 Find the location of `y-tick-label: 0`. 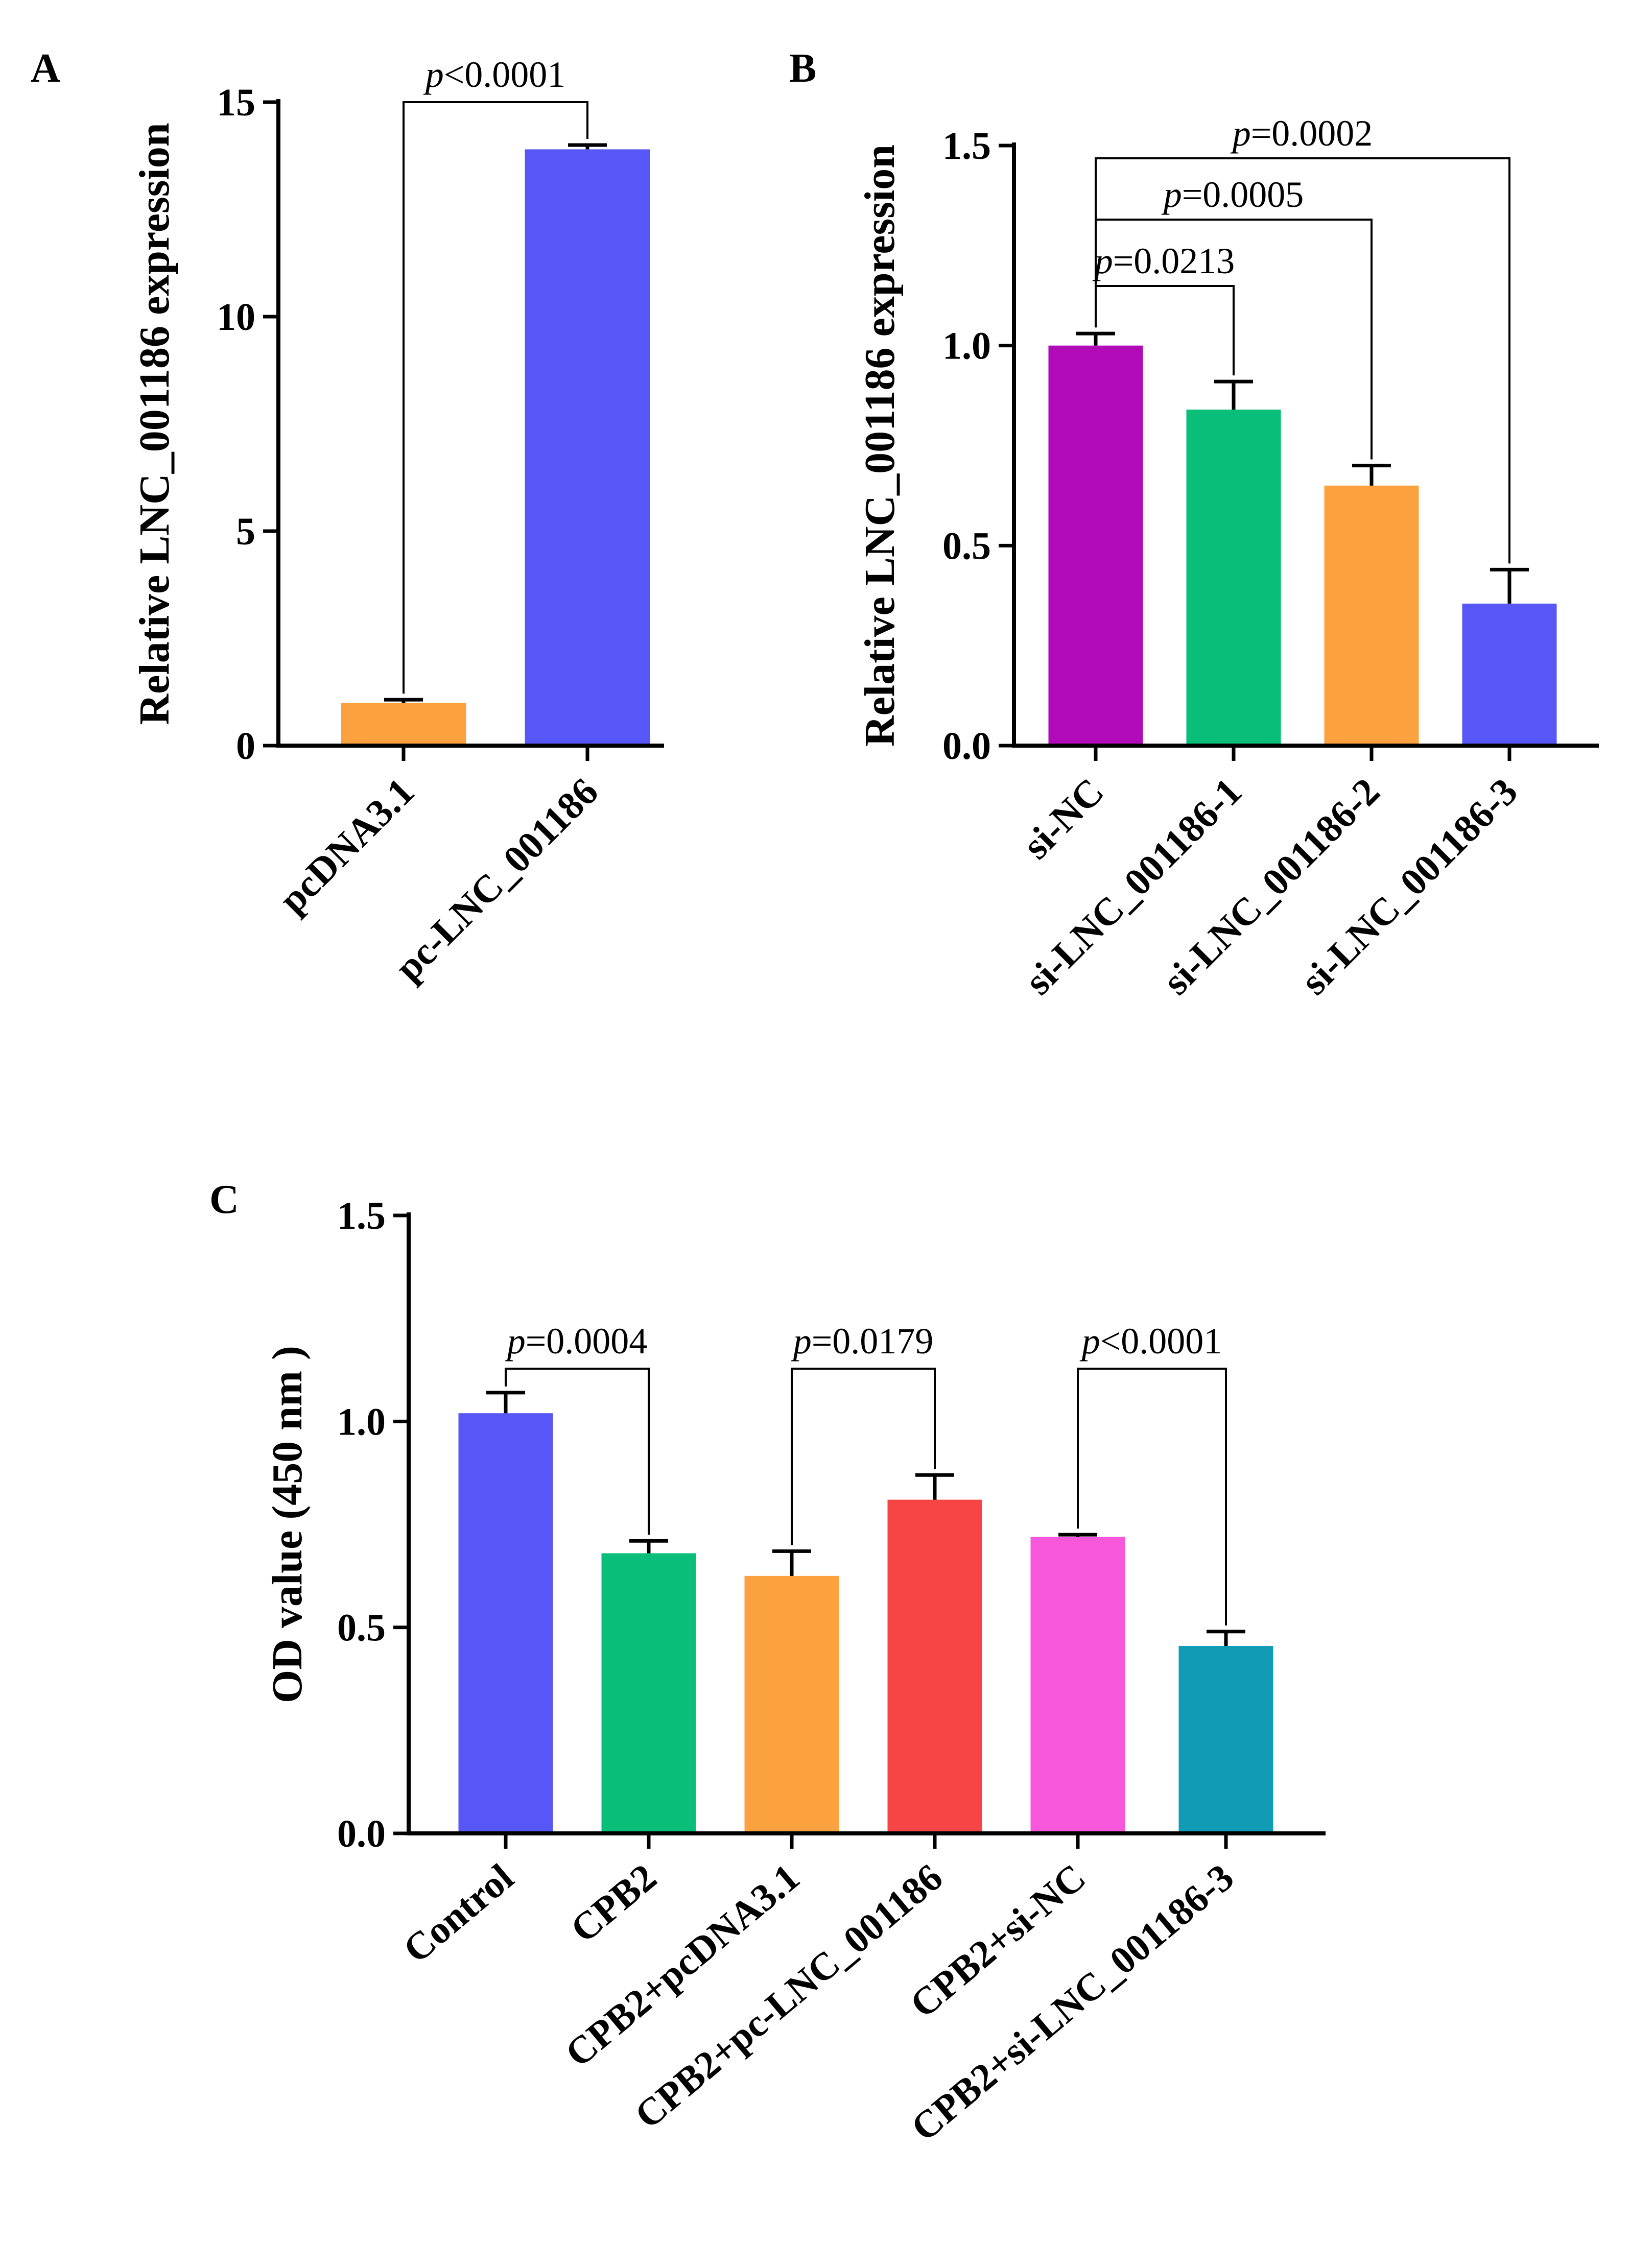

y-tick-label: 0 is located at coordinates (246, 746).